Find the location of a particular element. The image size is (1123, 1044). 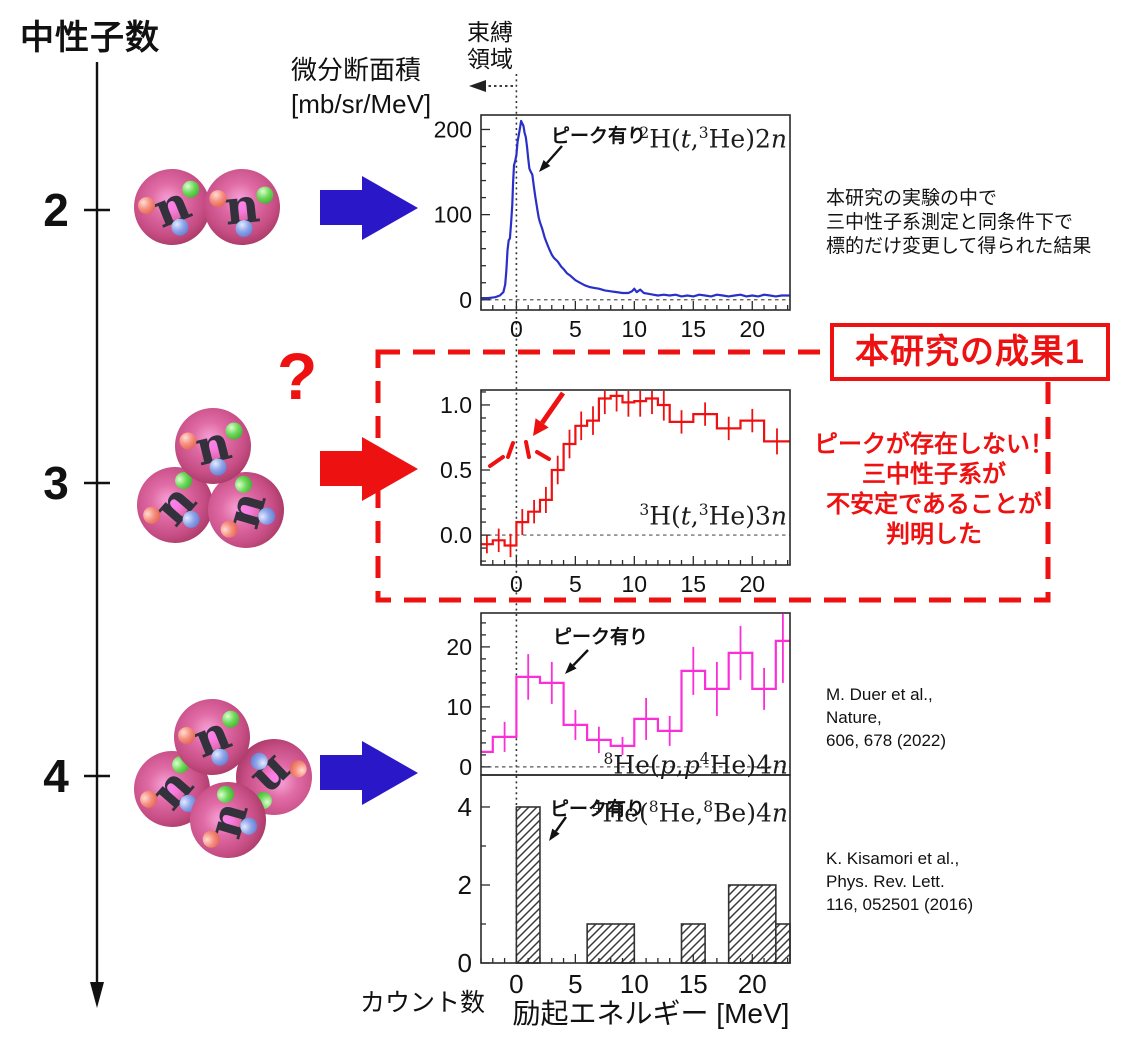

neutron-count-4: 4 is located at coordinates (56, 776).